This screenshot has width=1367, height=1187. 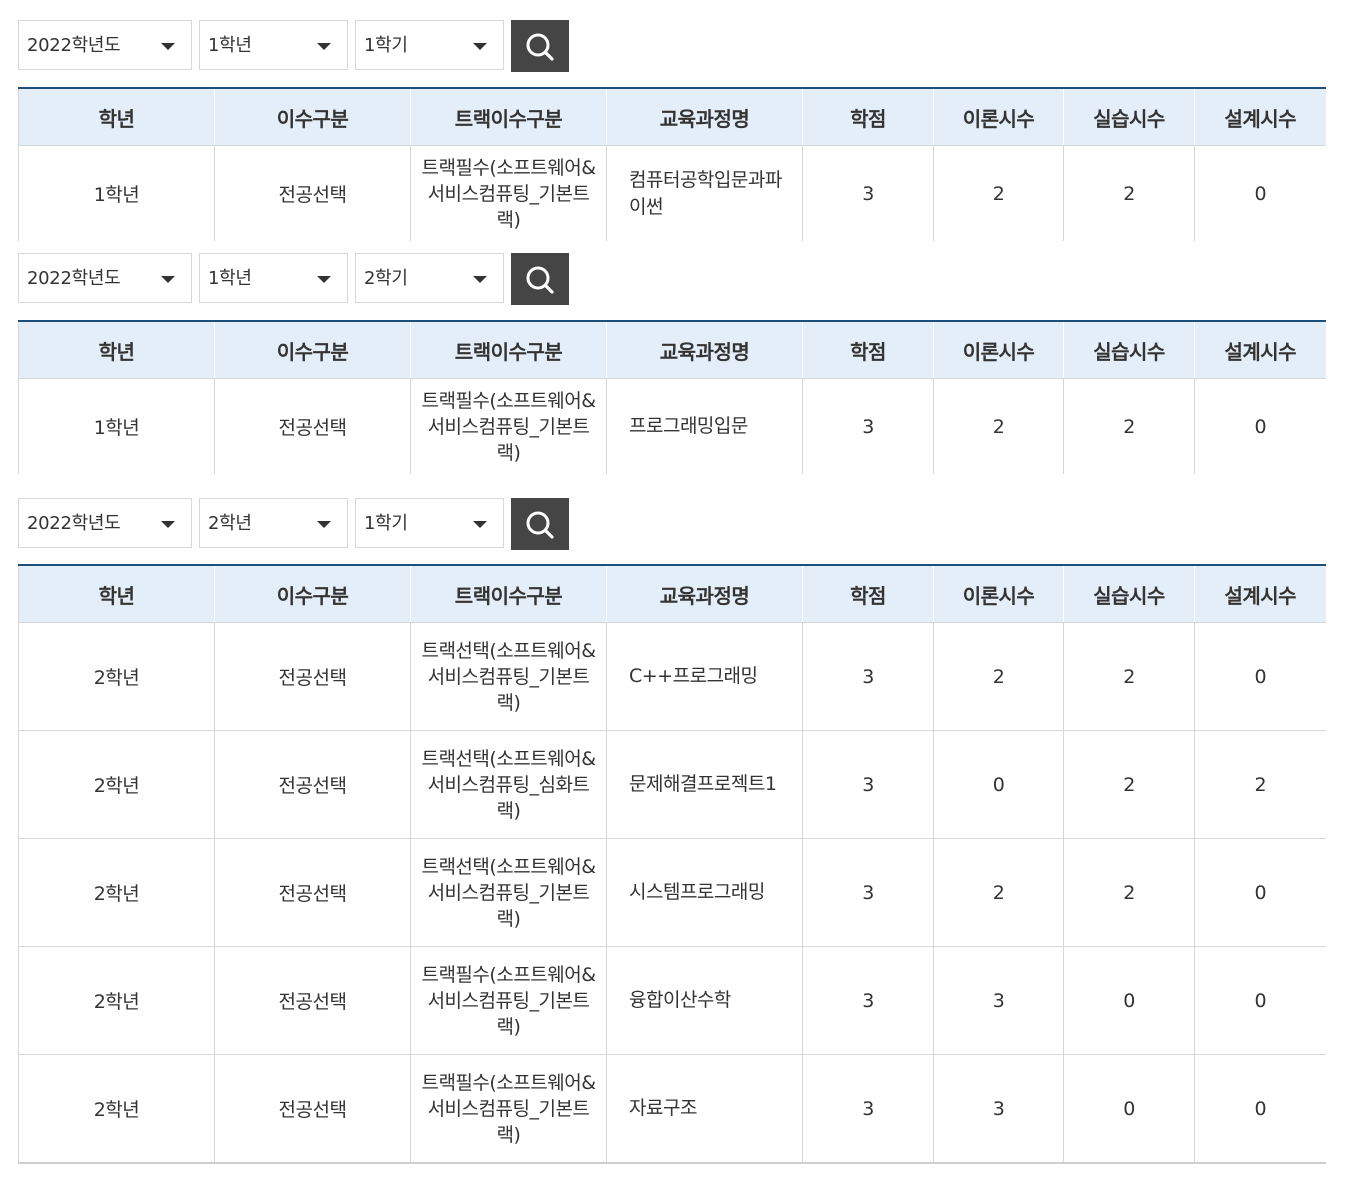 I want to click on cell-course: 컴퓨터공학입문과파이썬, so click(x=704, y=193).